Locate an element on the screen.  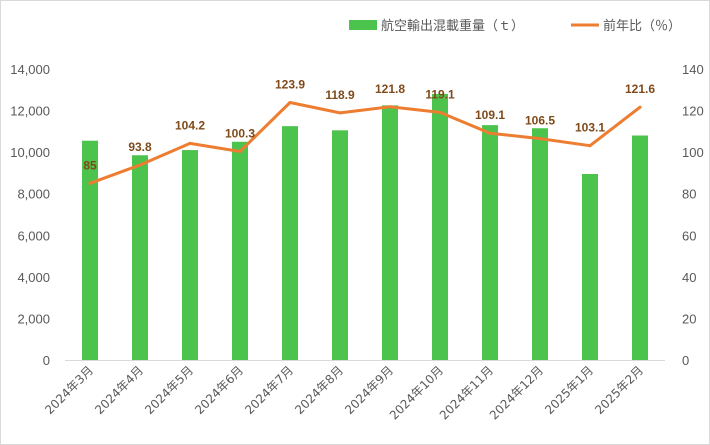
right-axis: 0 20 40 60 80 100 120 140 is located at coordinates (693, 215).